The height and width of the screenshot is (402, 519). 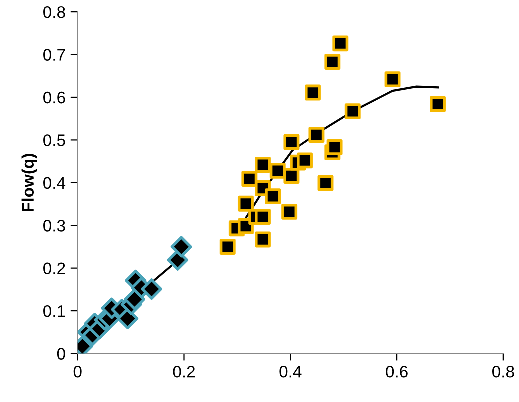 I want to click on y-tick-label: 0.1, so click(x=55, y=311).